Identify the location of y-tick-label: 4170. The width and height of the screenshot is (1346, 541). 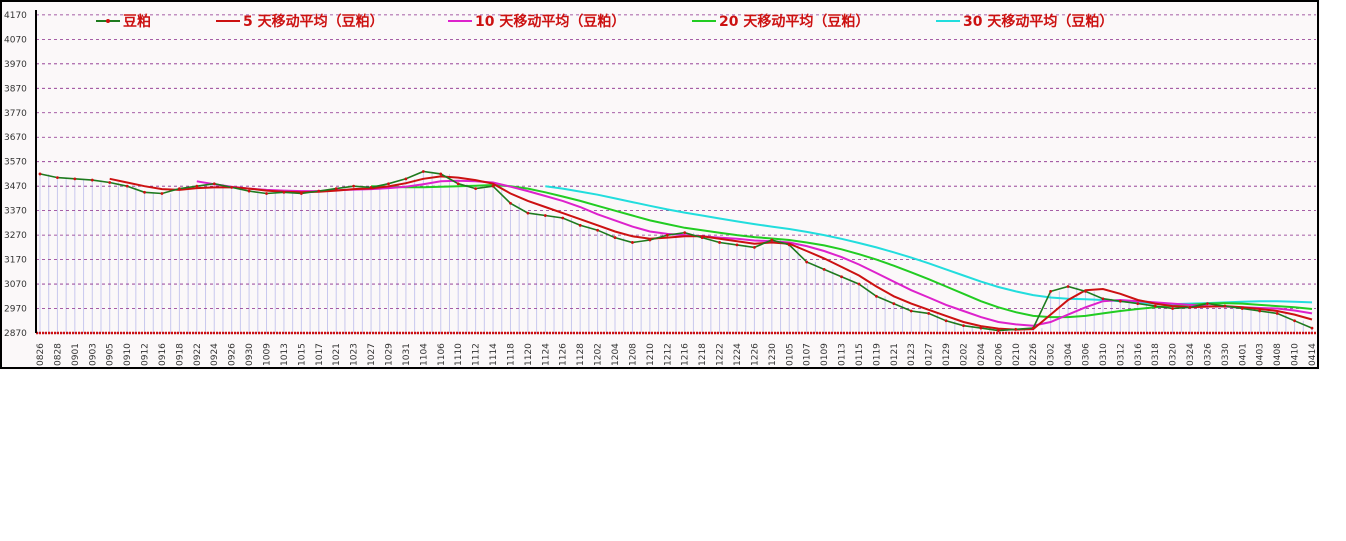
(15, 16).